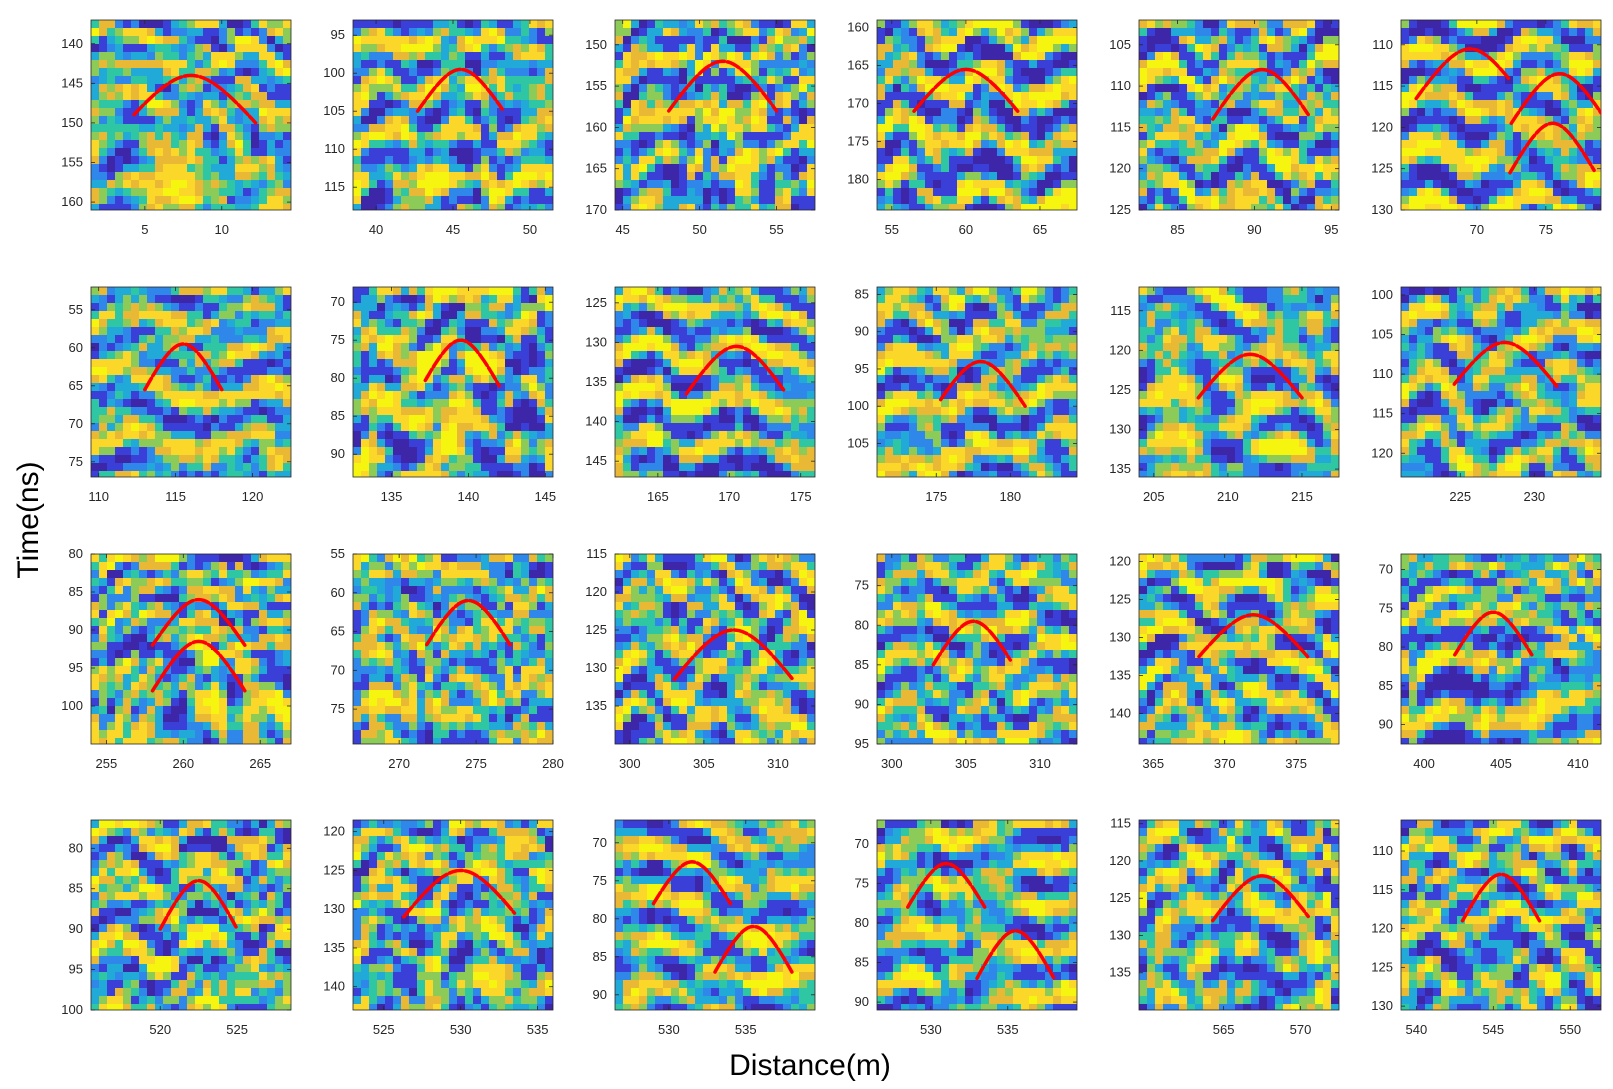 This screenshot has width=1613, height=1089. I want to click on y-tick-label: 125, so click(596, 629).